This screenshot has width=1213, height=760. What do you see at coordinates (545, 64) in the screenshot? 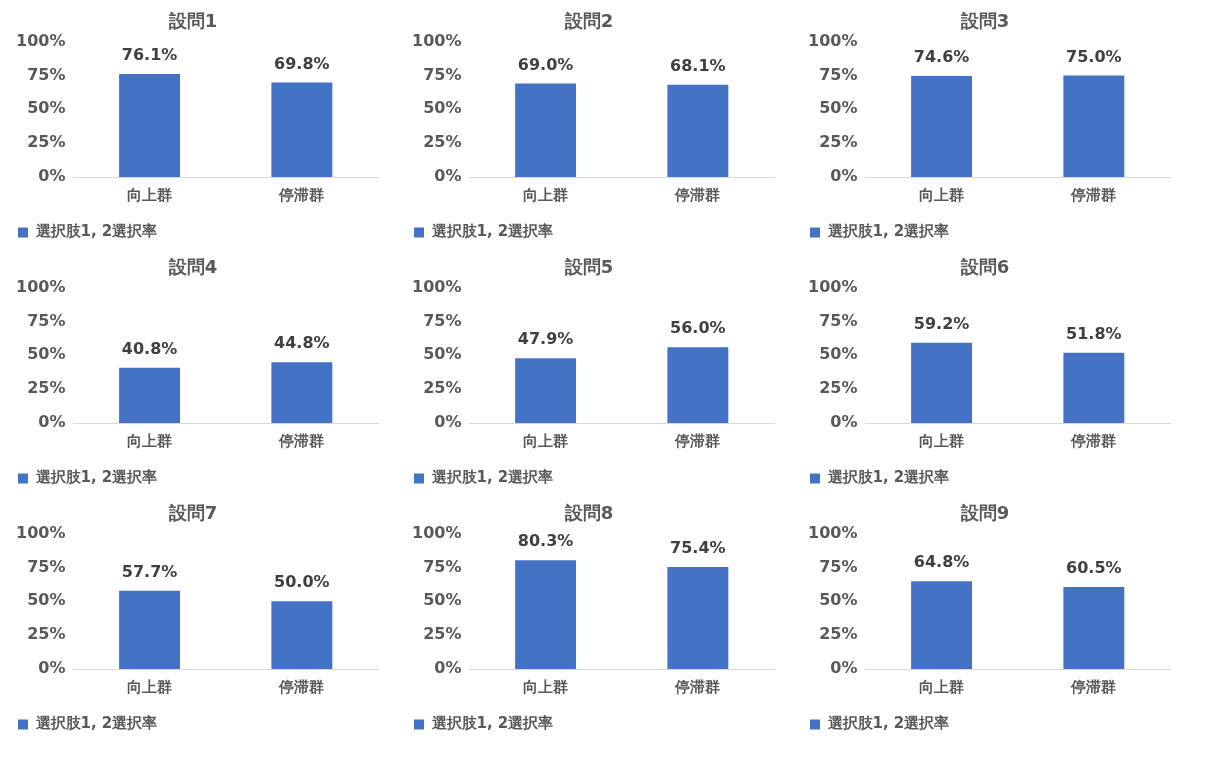
I see `data-label: 69.0%` at bounding box center [545, 64].